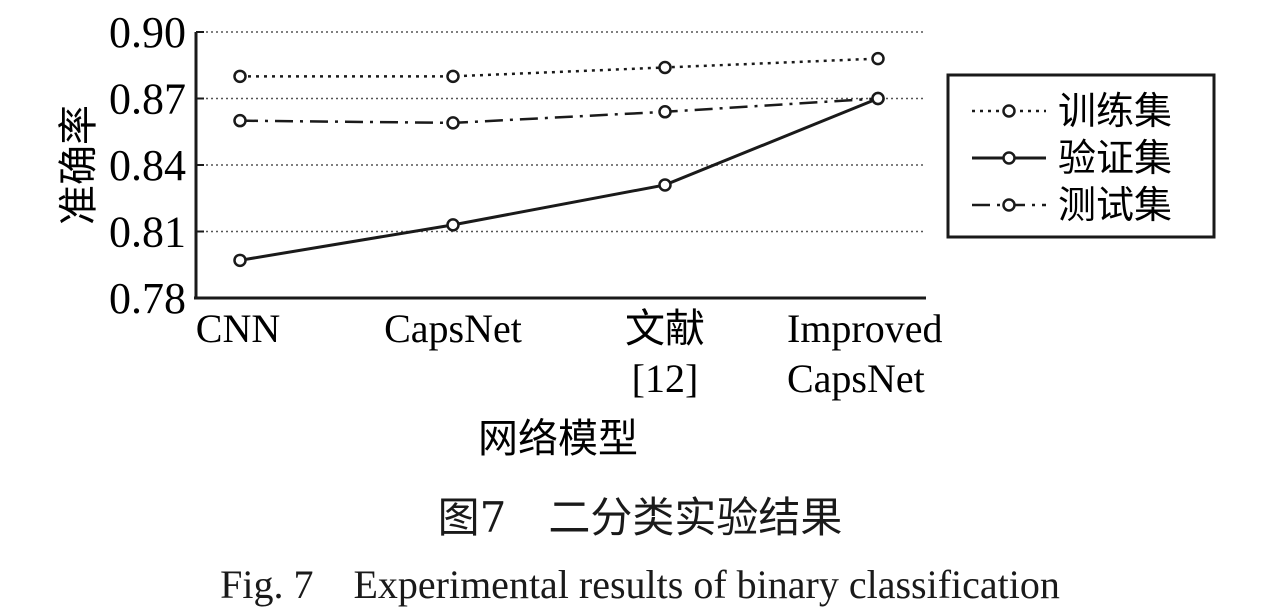 This screenshot has width=1280, height=610. Describe the element at coordinates (147, 165) in the screenshot. I see `y-tick-label: 0.84` at that location.